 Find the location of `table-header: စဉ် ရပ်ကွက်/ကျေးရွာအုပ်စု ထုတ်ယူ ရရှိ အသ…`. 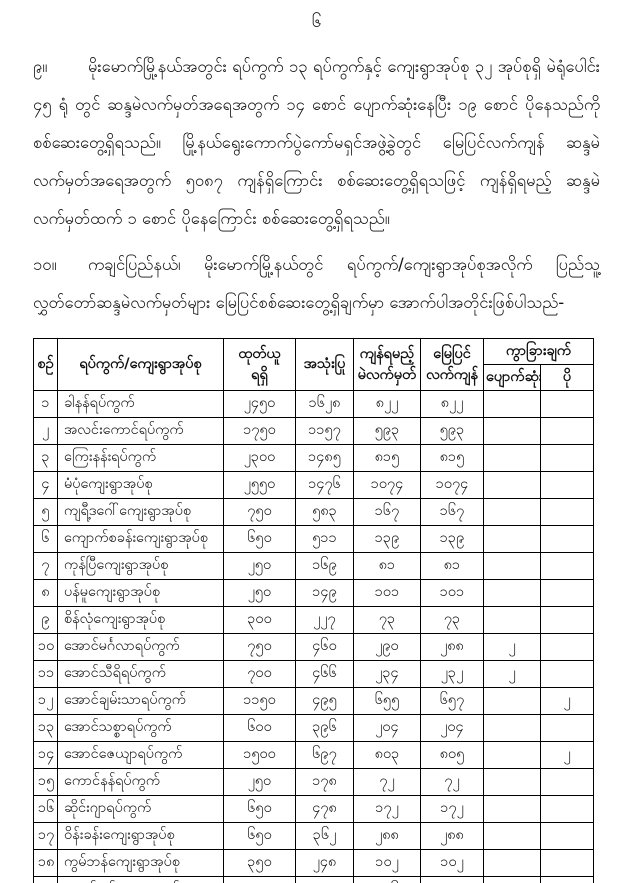

table-header: စဉ် ရပ်ကွက်/ကျေးရွာအုပ်စု ထုတ်ယူ ရရှိ အသ… is located at coordinates (313, 364).